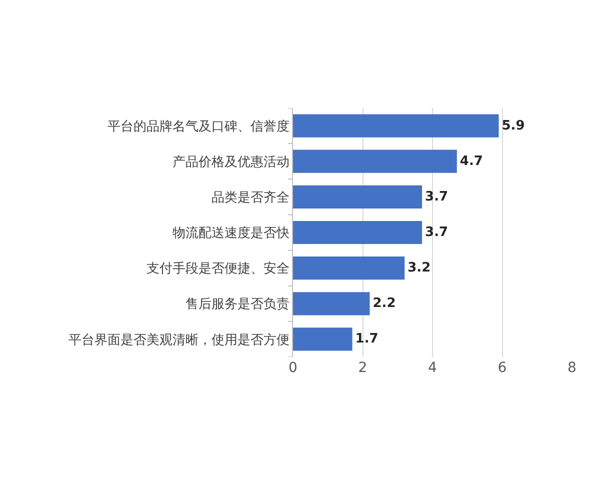  I want to click on data-label: 5.9, so click(513, 126).